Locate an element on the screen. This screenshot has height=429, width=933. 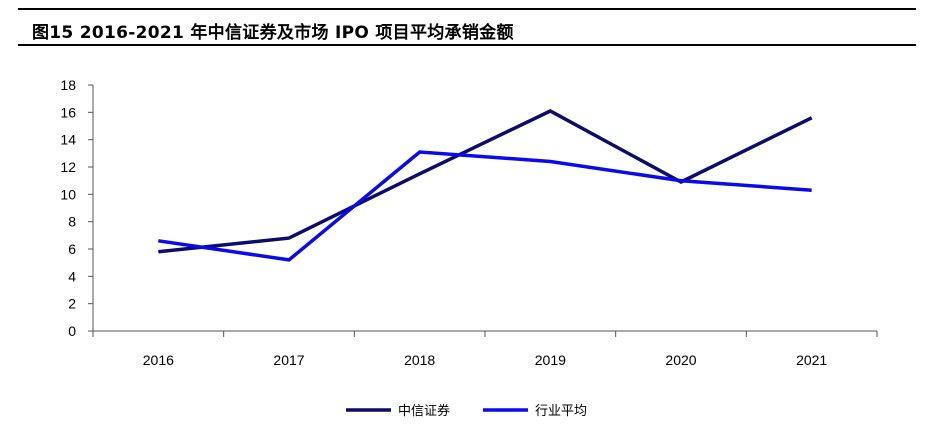
y-tick-label: 10 is located at coordinates (68, 194).